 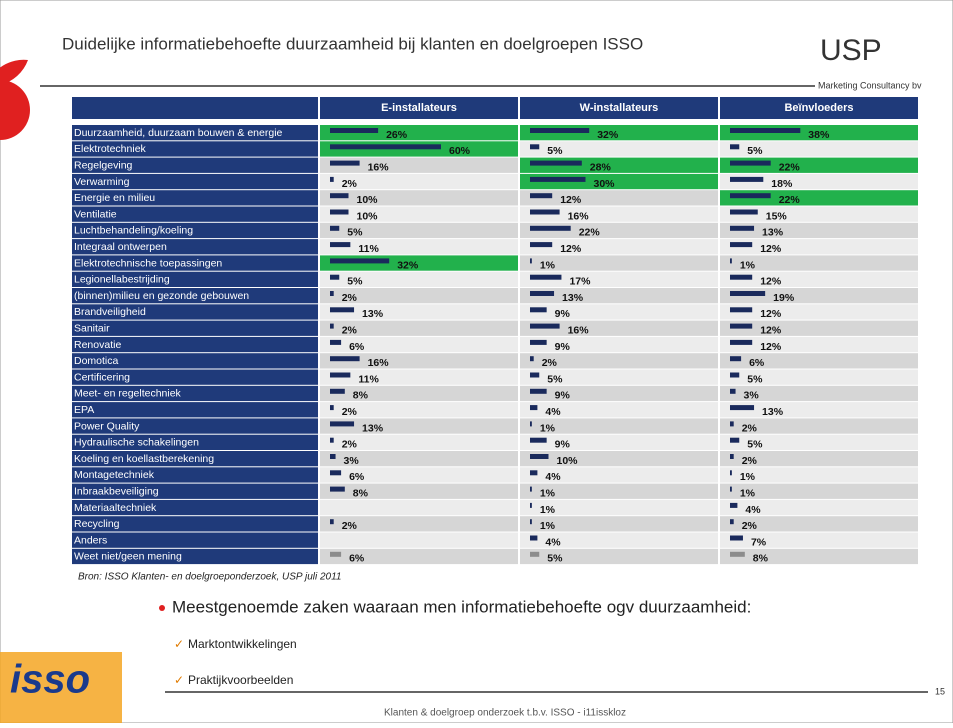 What do you see at coordinates (368, 216) in the screenshot?
I see `value-label: 10%` at bounding box center [368, 216].